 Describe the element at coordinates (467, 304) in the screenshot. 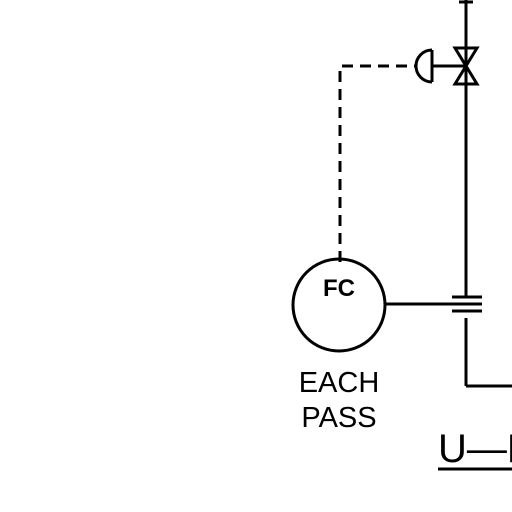

I see `orifice-plate-icon` at that location.